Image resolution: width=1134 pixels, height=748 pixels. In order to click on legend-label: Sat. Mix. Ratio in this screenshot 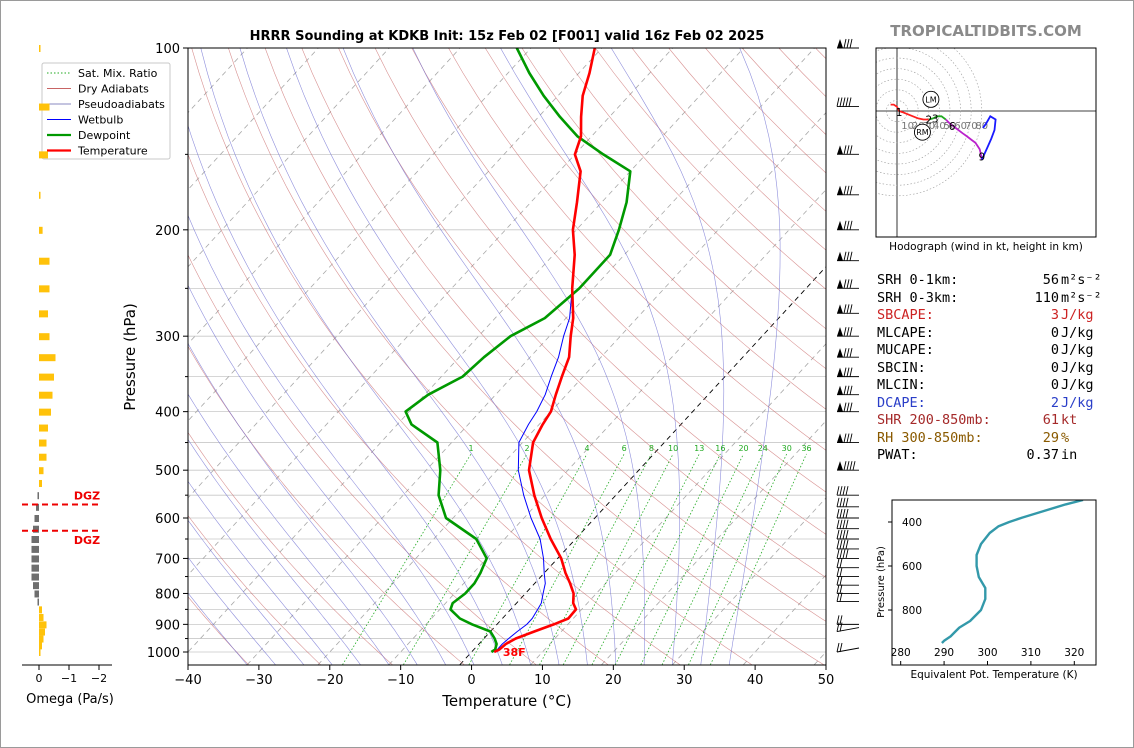, I will do `click(118, 73)`.